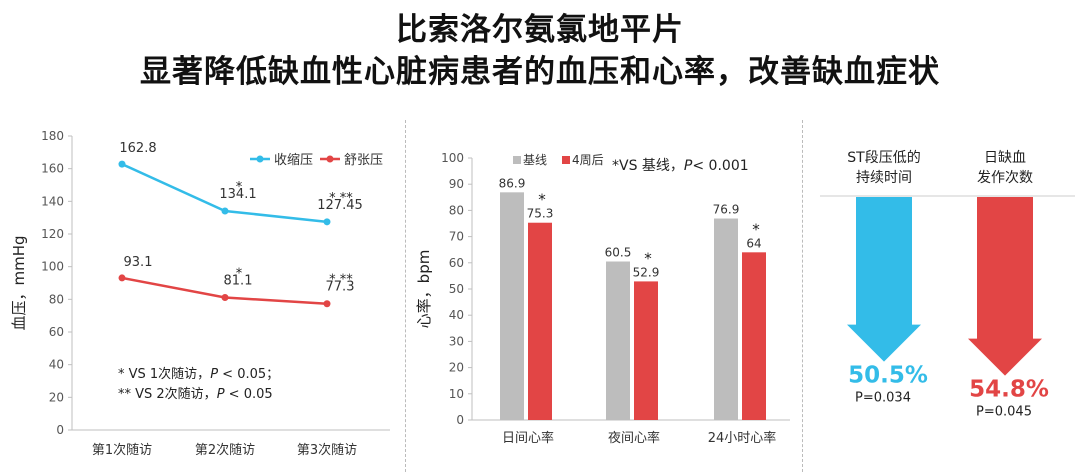 This screenshot has width=1080, height=475. What do you see at coordinates (456, 289) in the screenshot?
I see `y-tick-label: 50` at bounding box center [456, 289].